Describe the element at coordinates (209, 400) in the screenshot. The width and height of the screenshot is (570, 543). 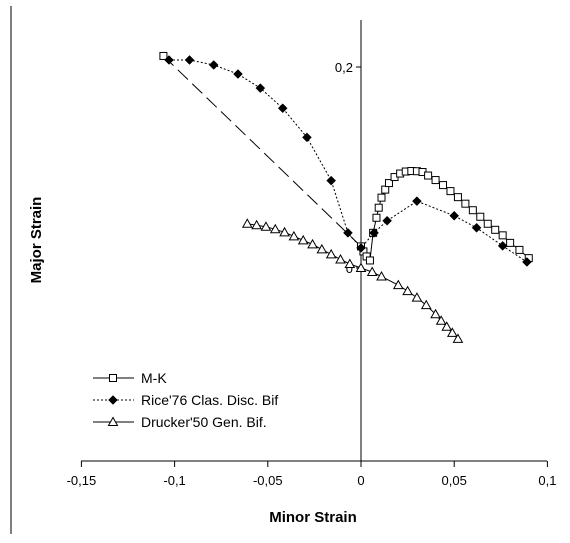
I see `legend-label-1: Rice'76 Clas. Disc. Bif` at that location.